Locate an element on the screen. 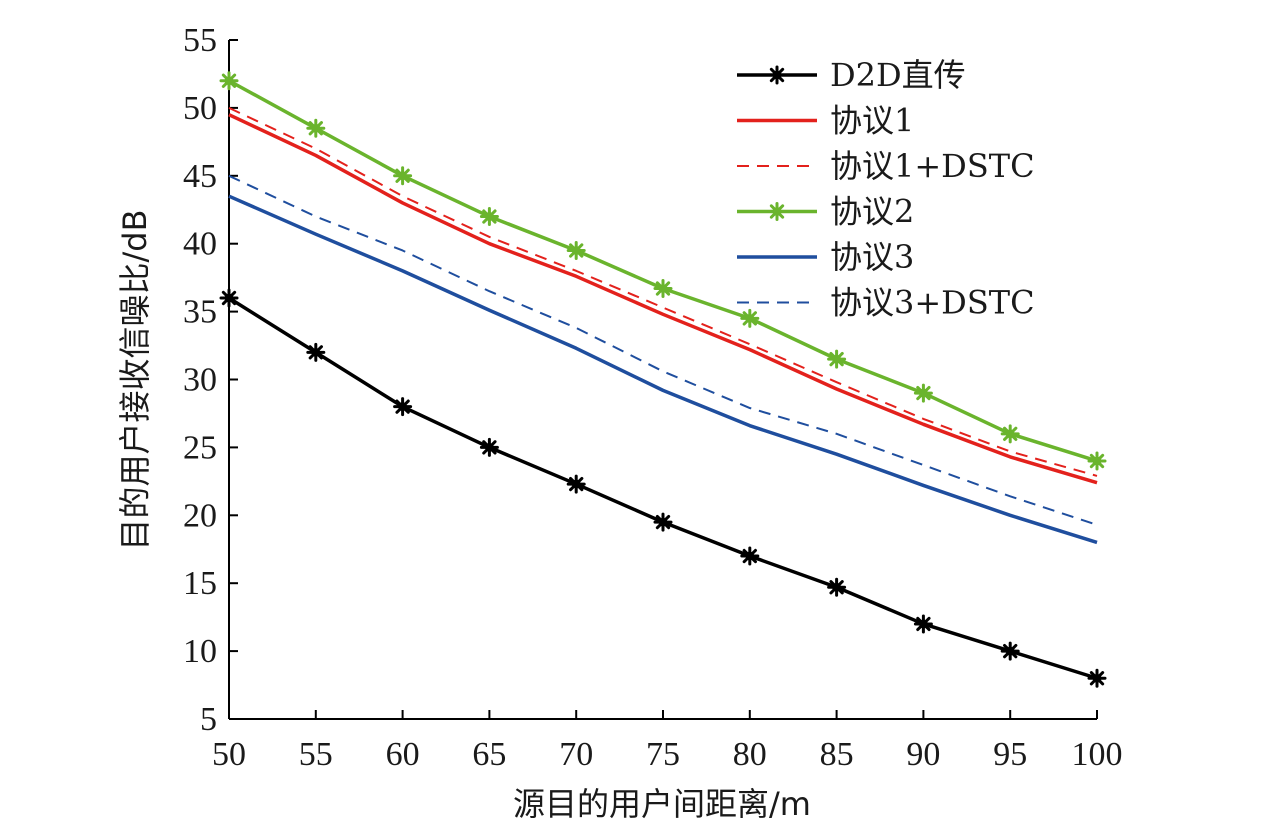 The height and width of the screenshot is (831, 1276). y-tick-label: 40 is located at coordinates (200, 244).